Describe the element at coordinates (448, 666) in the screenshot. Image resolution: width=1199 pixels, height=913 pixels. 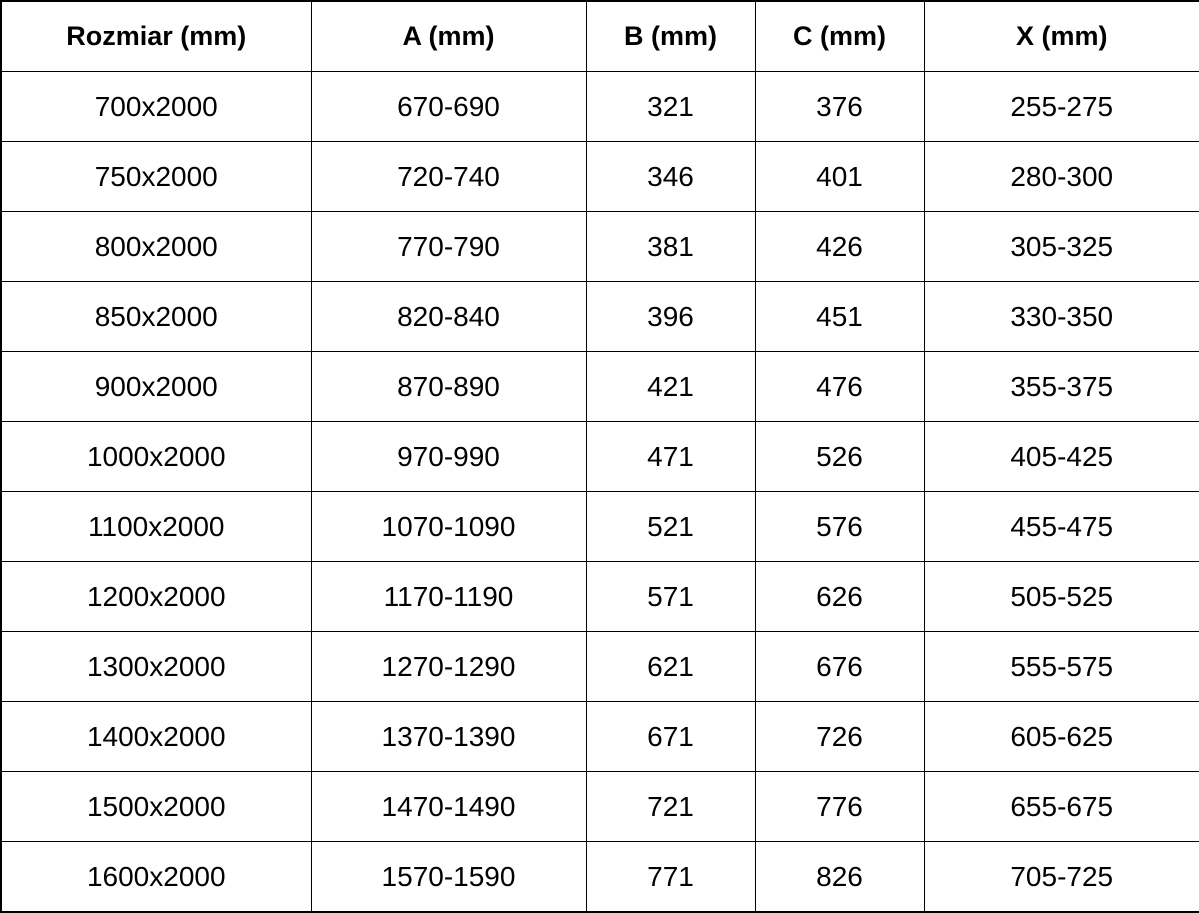
I see `cell-a: 1270-1290` at that location.